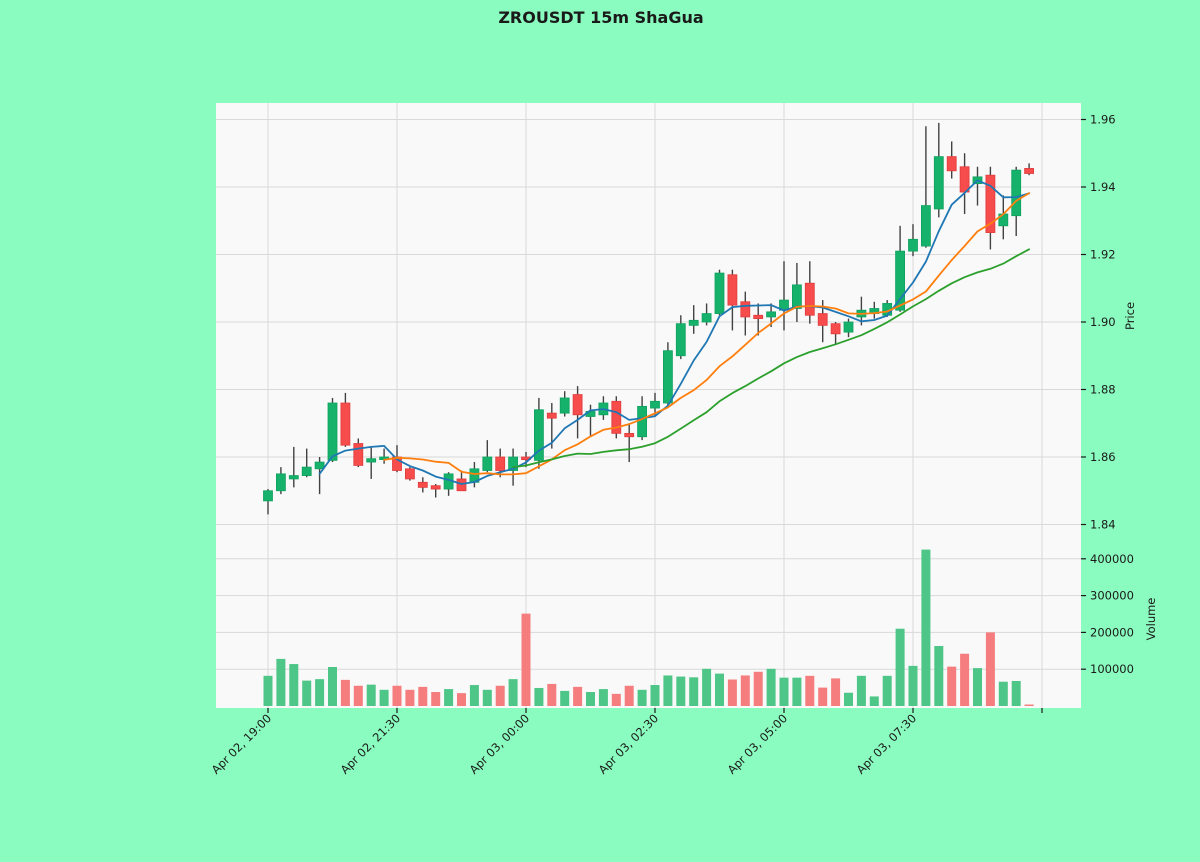 Image resolution: width=1200 pixels, height=862 pixels. I want to click on ma20-line, so click(771, 358).